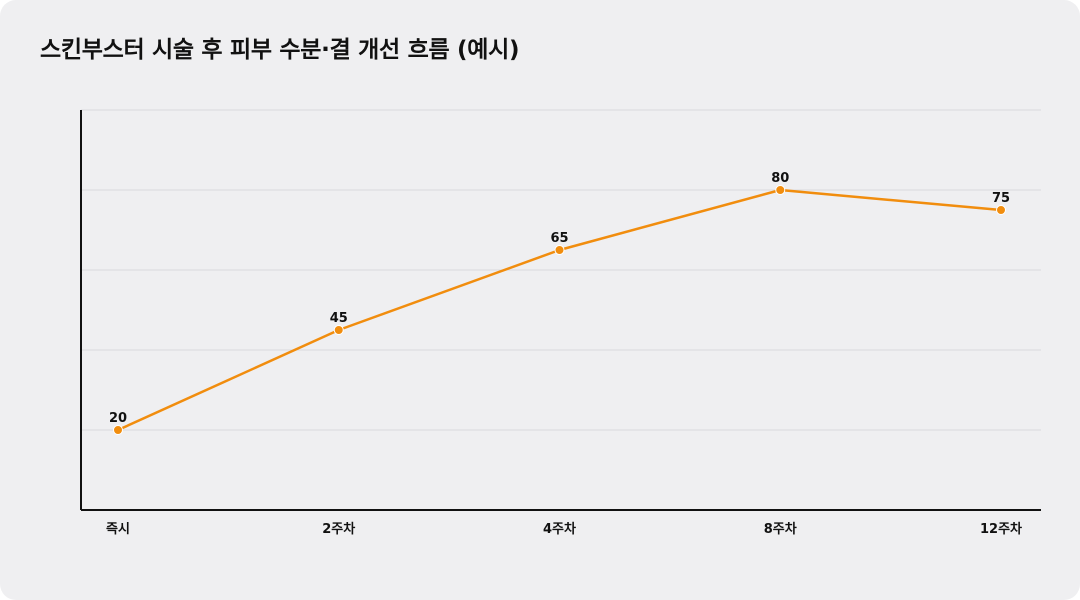  What do you see at coordinates (118, 529) in the screenshot?
I see `x-tick-label: 즉시` at bounding box center [118, 529].